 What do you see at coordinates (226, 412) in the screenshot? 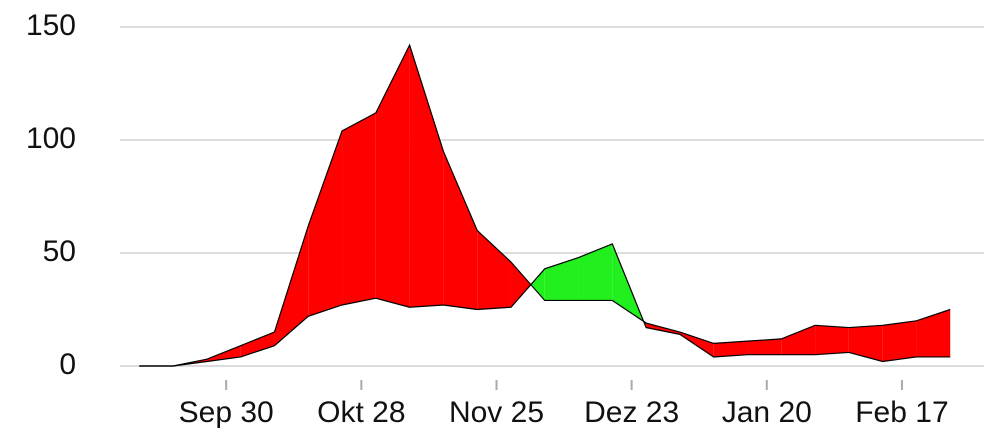
I see `x-tick-label: Sep 30` at bounding box center [226, 412].